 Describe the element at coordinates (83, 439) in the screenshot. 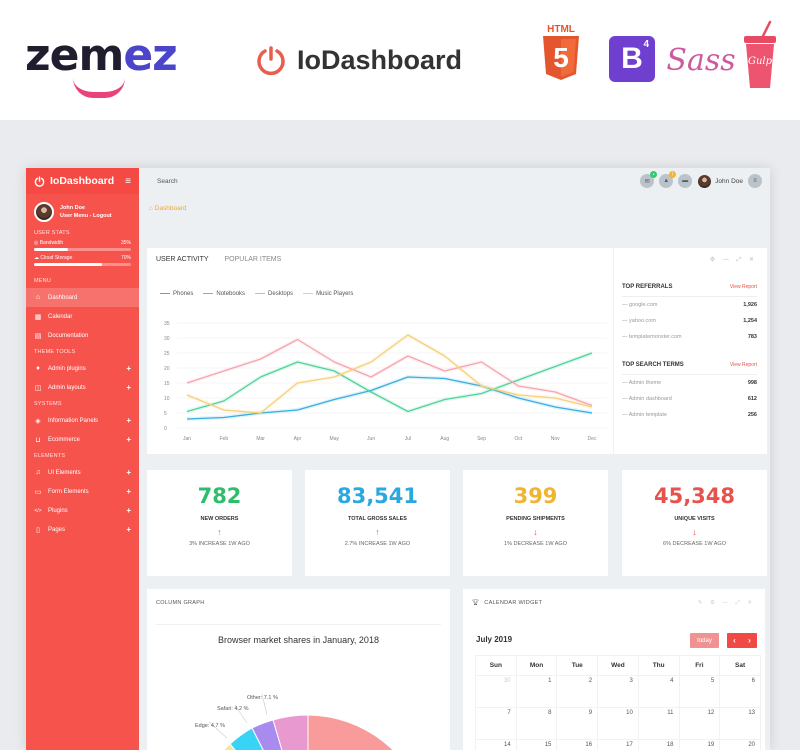

I see `sidebar-item-ecommerce: ⊔ Ecommerce +` at that location.